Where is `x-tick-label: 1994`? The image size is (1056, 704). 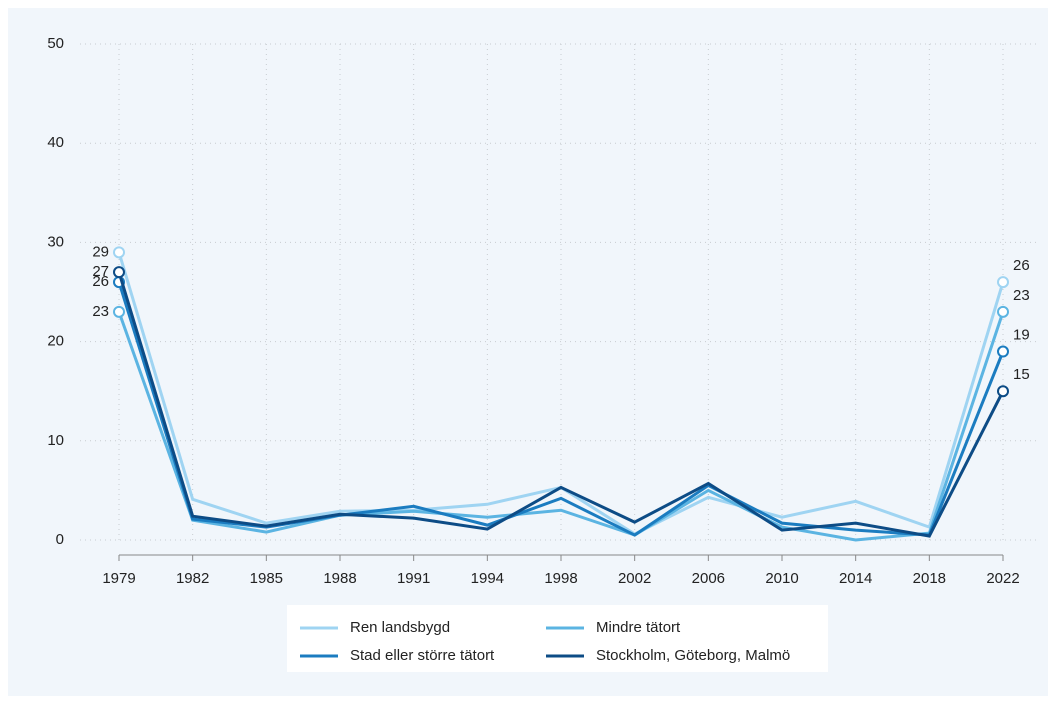 x-tick-label: 1994 is located at coordinates (487, 578).